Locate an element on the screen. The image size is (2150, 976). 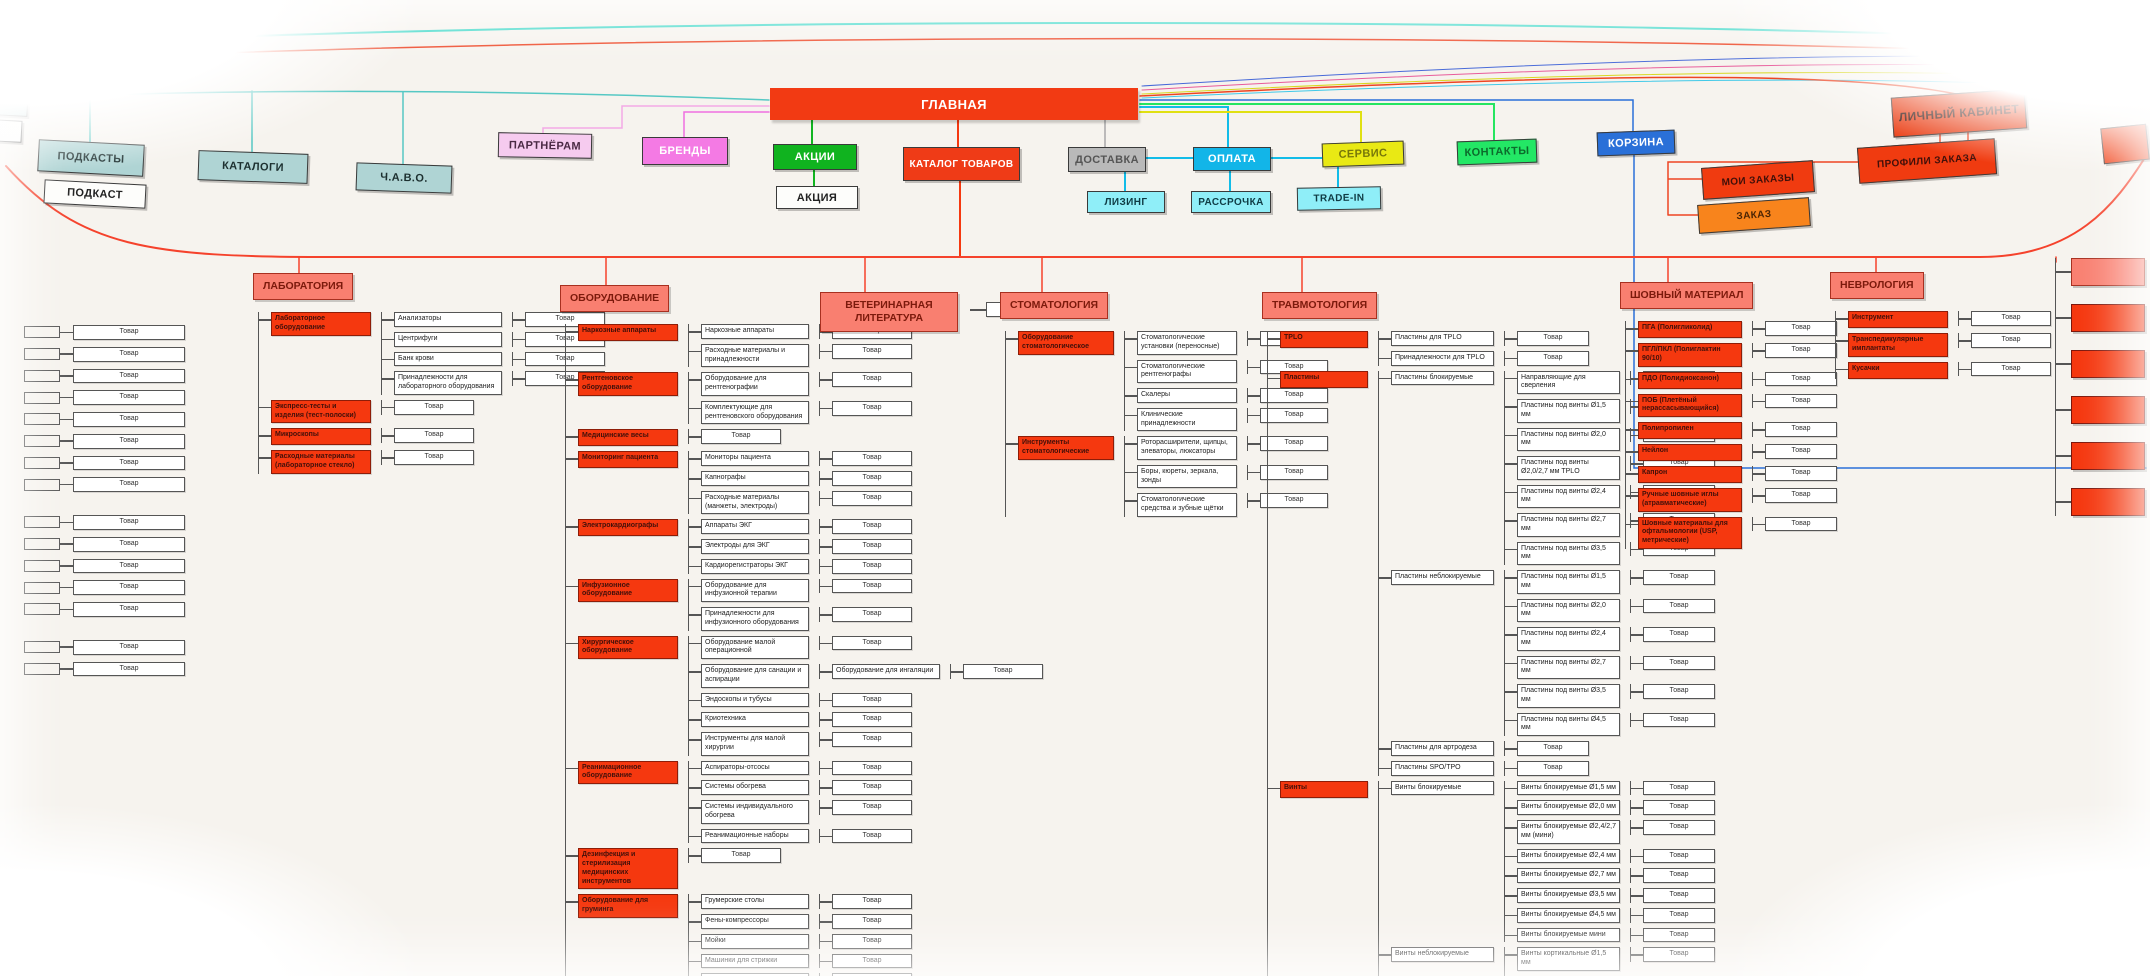
subcategory-box: Расходные материалы is located at coordinates (755, 974).